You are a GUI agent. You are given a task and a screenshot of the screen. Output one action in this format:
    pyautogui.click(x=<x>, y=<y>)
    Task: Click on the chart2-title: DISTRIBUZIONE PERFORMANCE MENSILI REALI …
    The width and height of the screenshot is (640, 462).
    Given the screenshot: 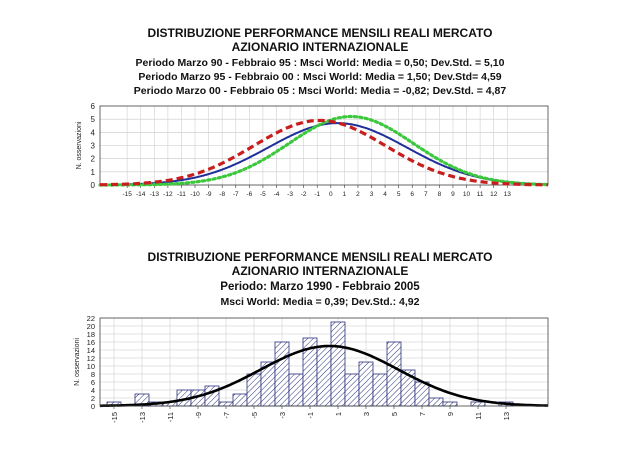 What is the action you would take?
    pyautogui.click(x=320, y=264)
    